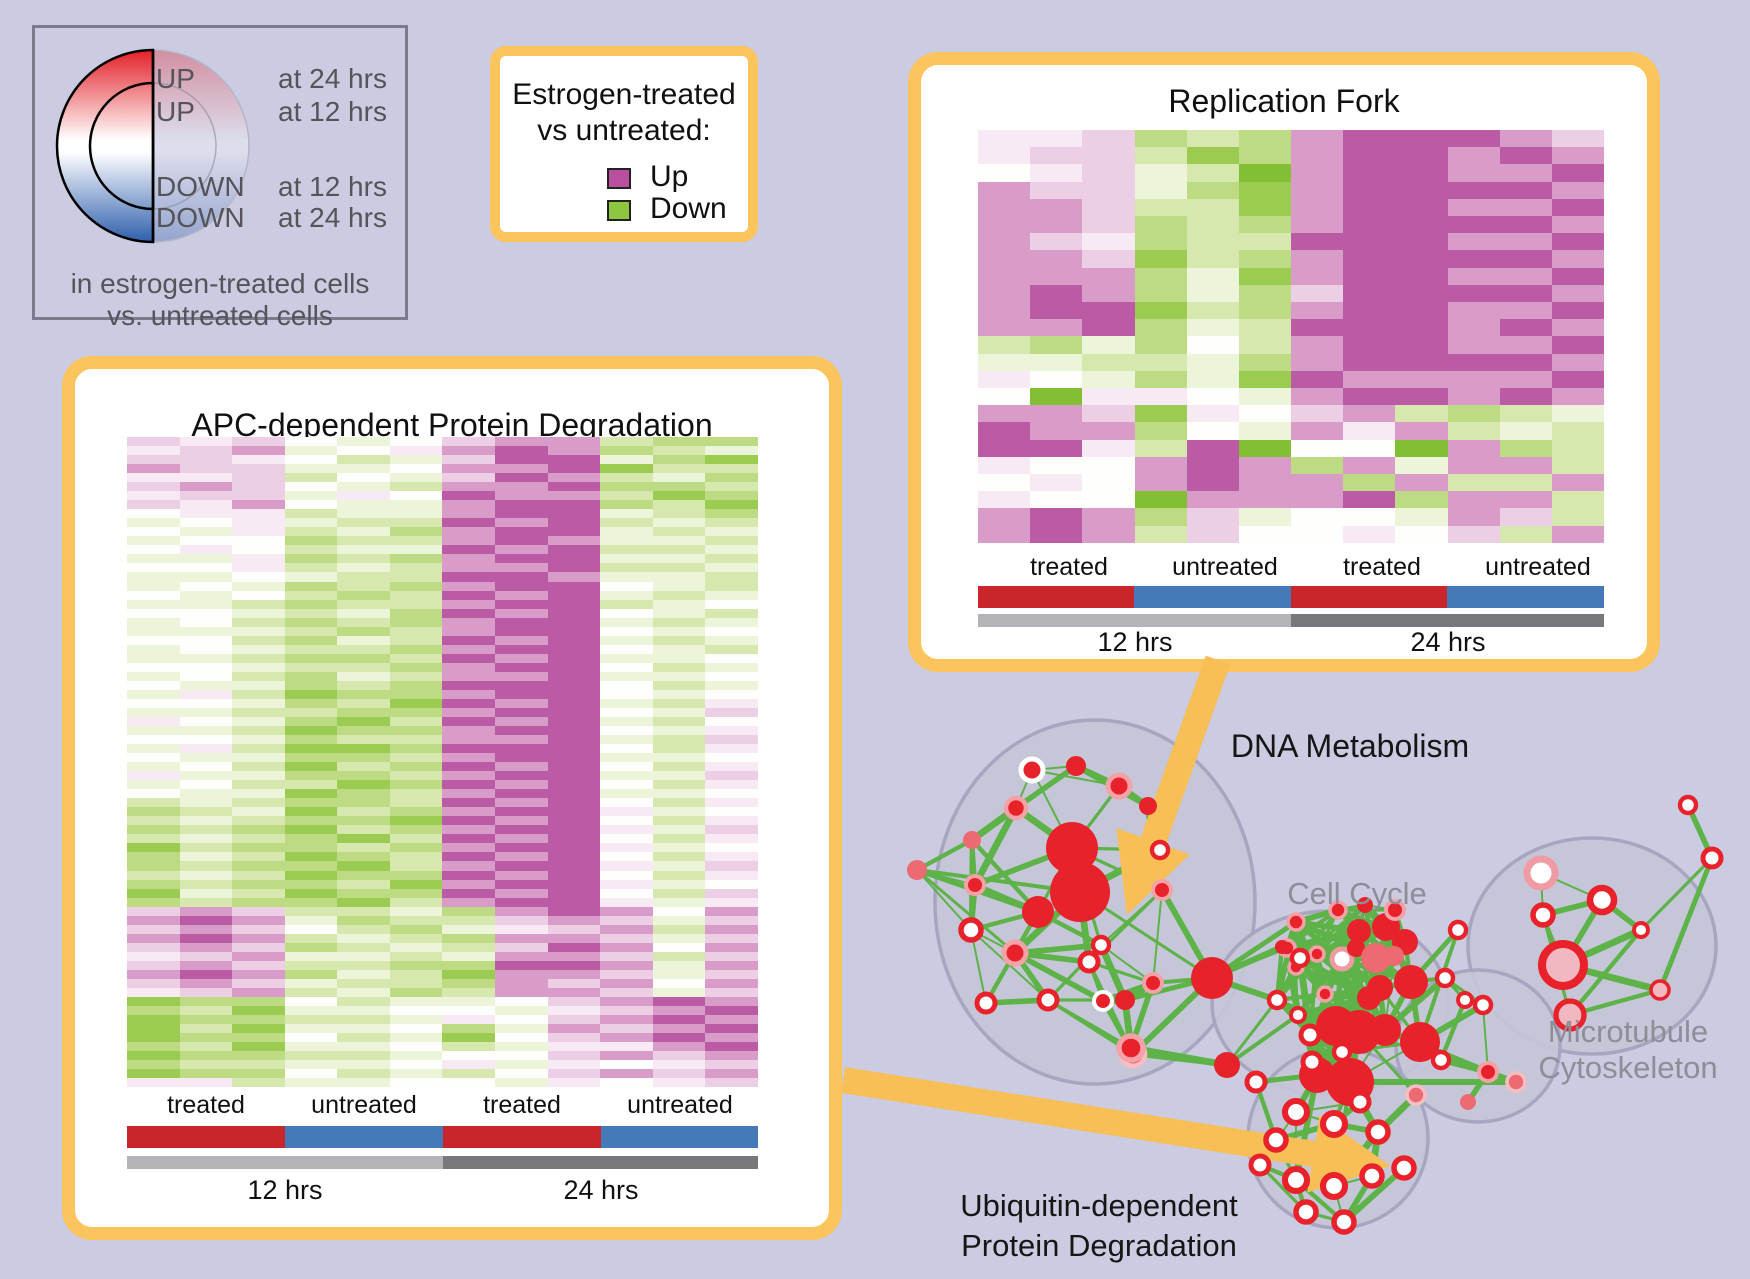  Describe the element at coordinates (1478, 1046) in the screenshot. I see `cluster-bridge` at that location.